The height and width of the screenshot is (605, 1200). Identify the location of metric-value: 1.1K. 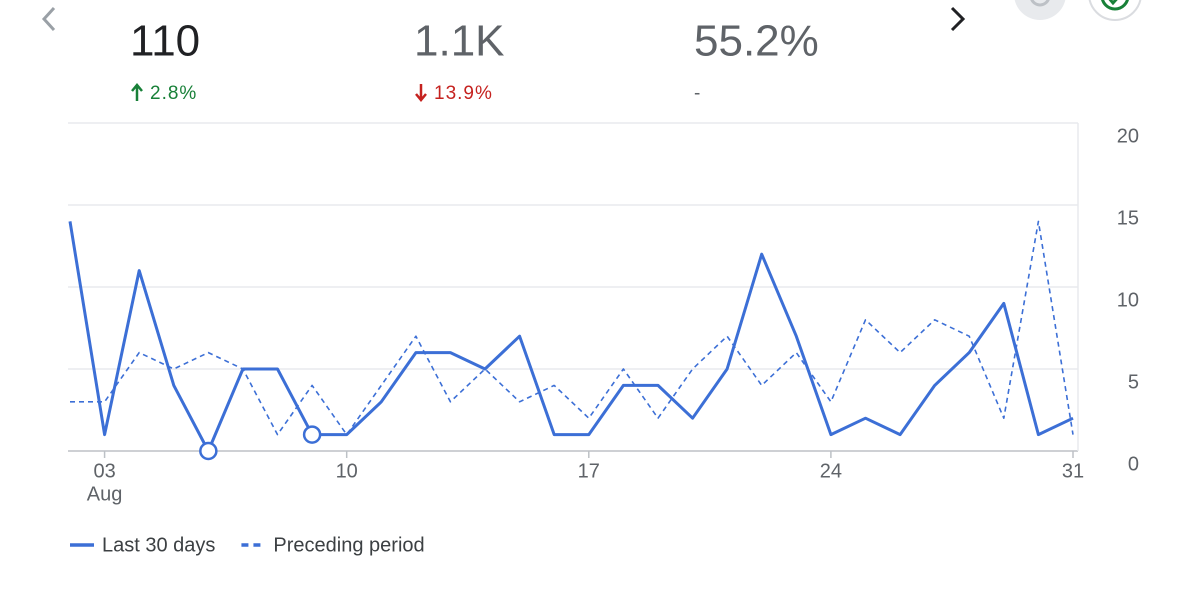
(459, 41).